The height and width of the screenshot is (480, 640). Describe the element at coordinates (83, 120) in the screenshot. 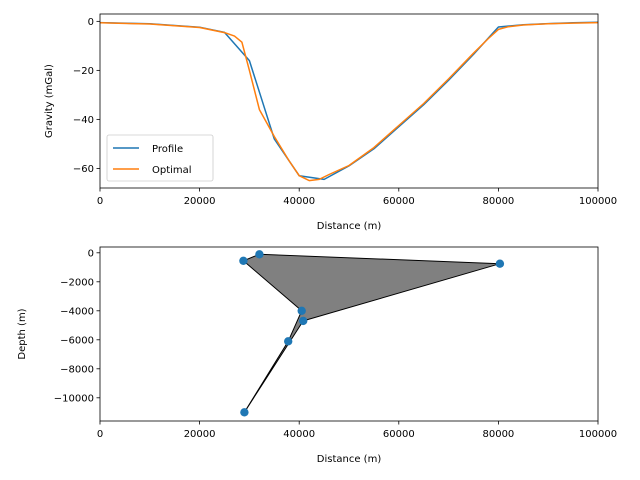

I see `y-tick-label: −40` at that location.